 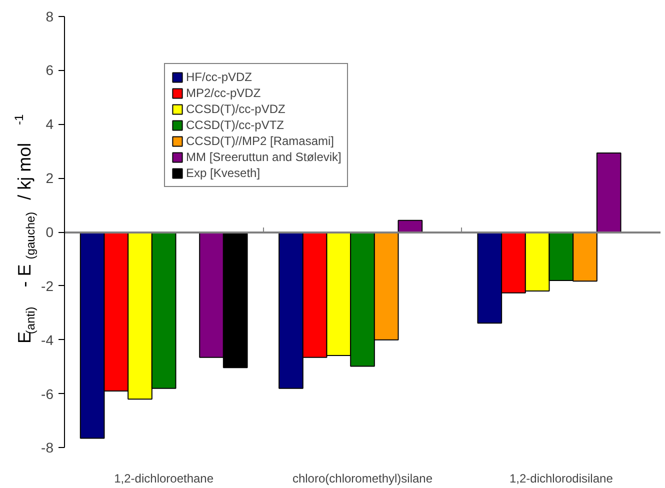 I want to click on y-tick-label: 6, so click(x=50, y=70).